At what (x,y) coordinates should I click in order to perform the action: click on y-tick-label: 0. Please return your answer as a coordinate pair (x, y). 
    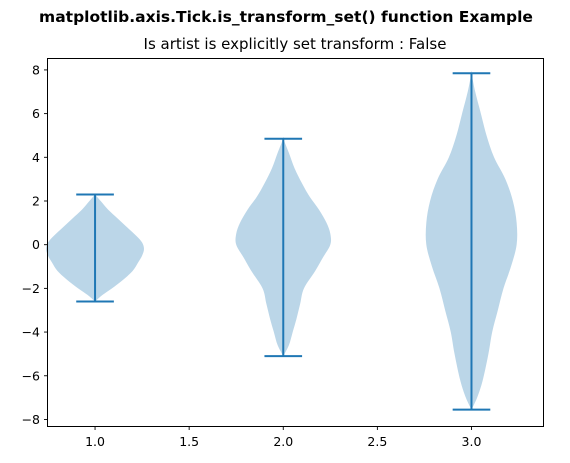
    Looking at the image, I should click on (36, 244).